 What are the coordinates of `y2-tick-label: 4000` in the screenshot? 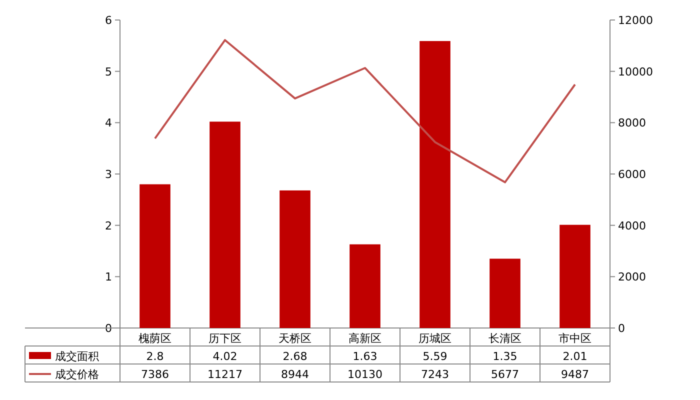 It's located at (632, 225).